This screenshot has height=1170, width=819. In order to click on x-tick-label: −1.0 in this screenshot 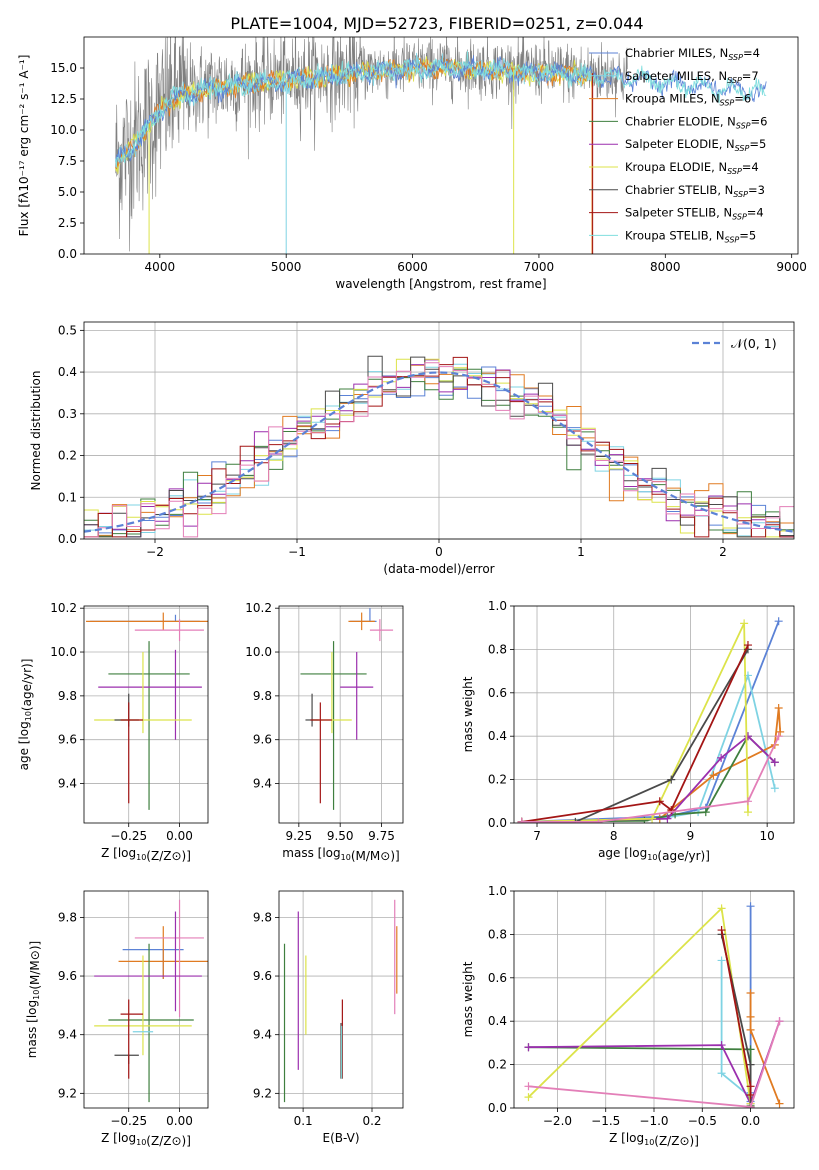, I will do `click(653, 1121)`.